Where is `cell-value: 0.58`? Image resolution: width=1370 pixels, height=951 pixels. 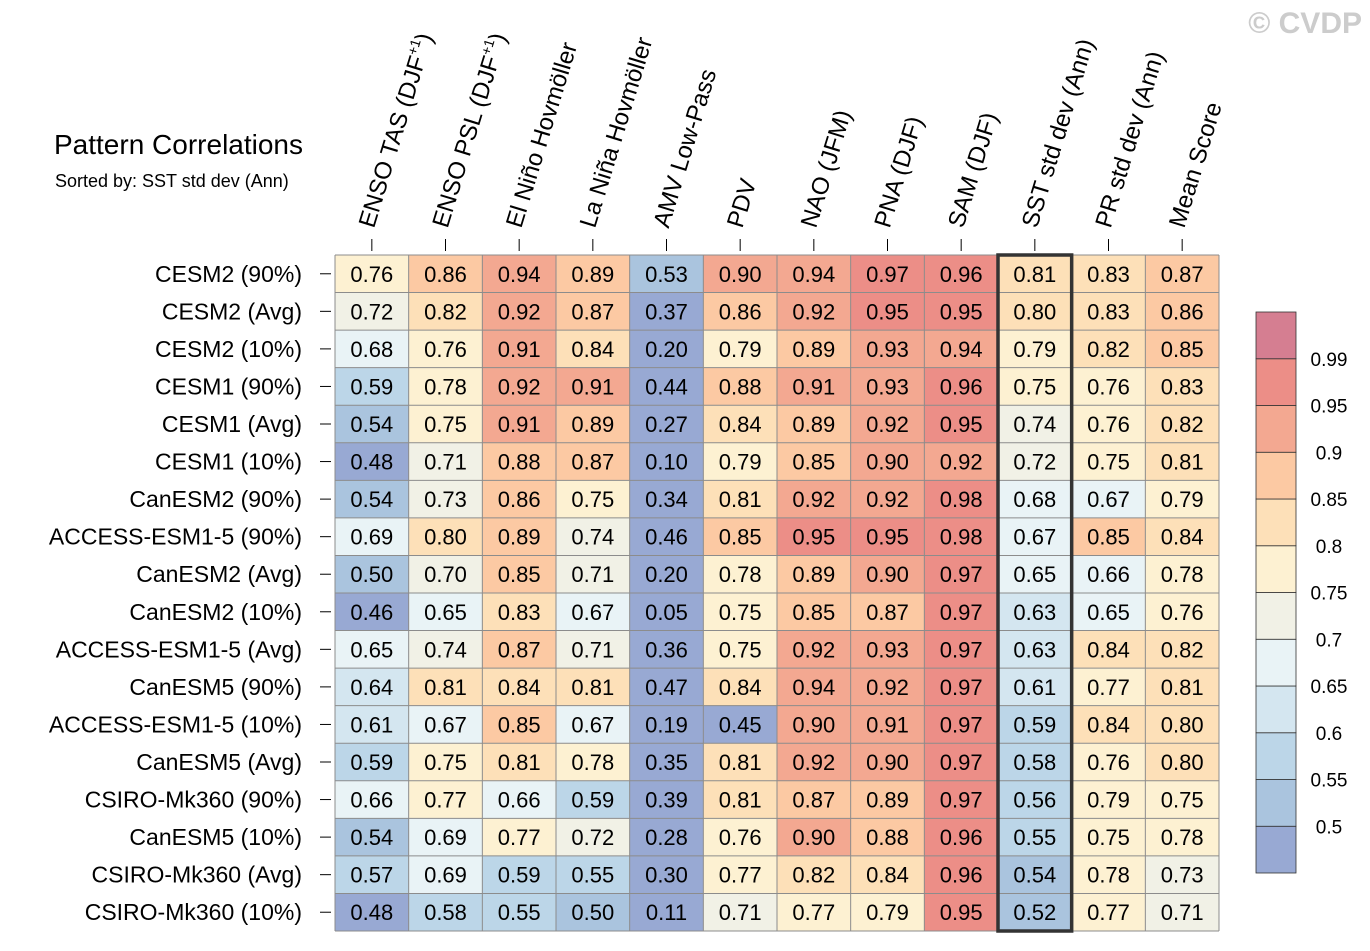
cell-value: 0.58 is located at coordinates (1034, 762).